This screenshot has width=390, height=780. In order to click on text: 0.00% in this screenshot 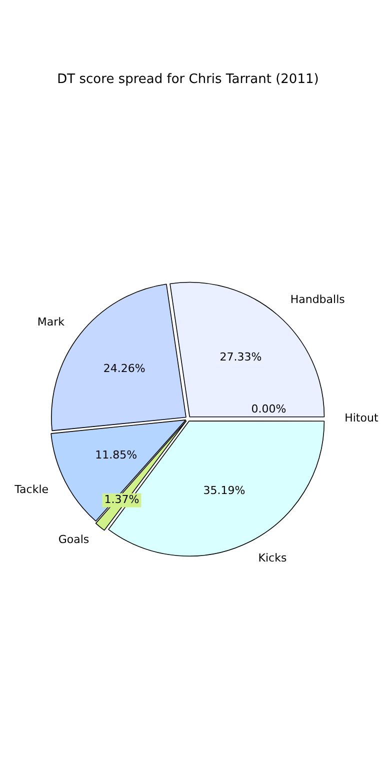, I will do `click(268, 409)`.